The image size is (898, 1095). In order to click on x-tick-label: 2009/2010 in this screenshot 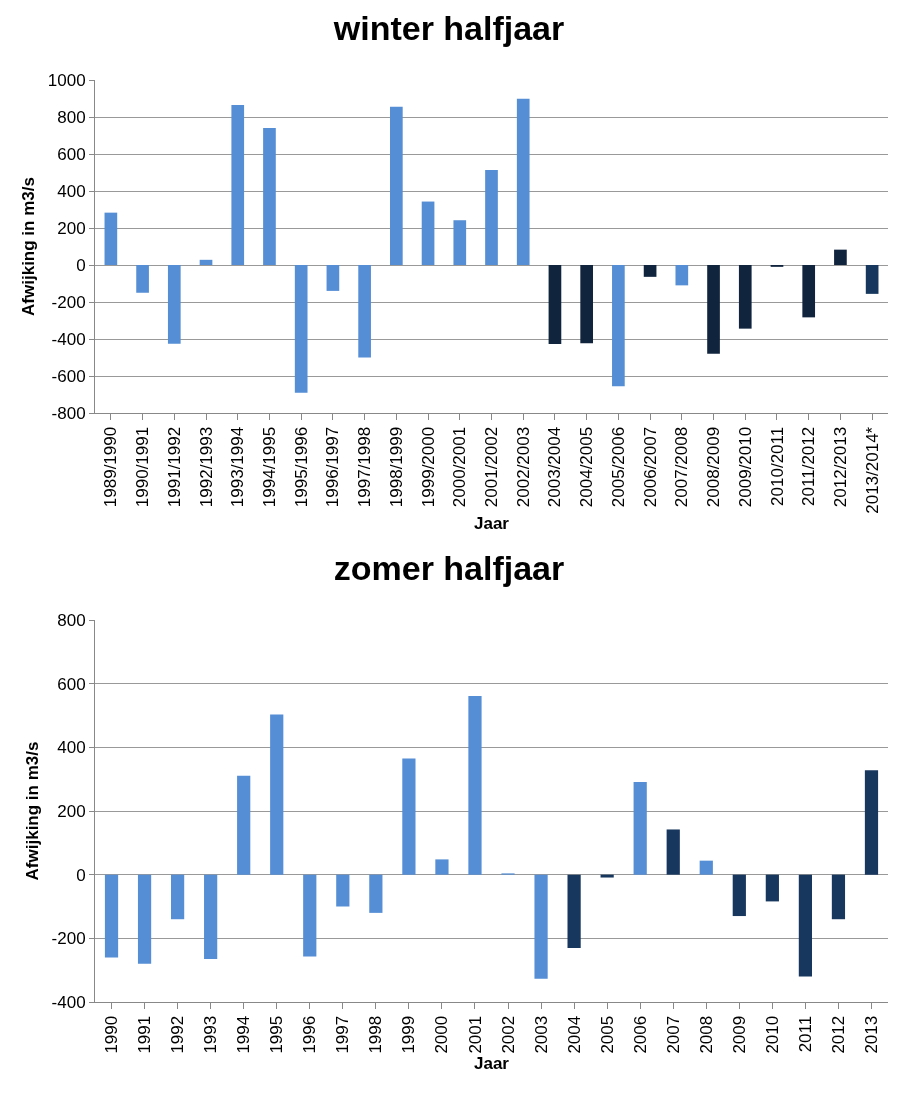, I will do `click(745, 467)`.